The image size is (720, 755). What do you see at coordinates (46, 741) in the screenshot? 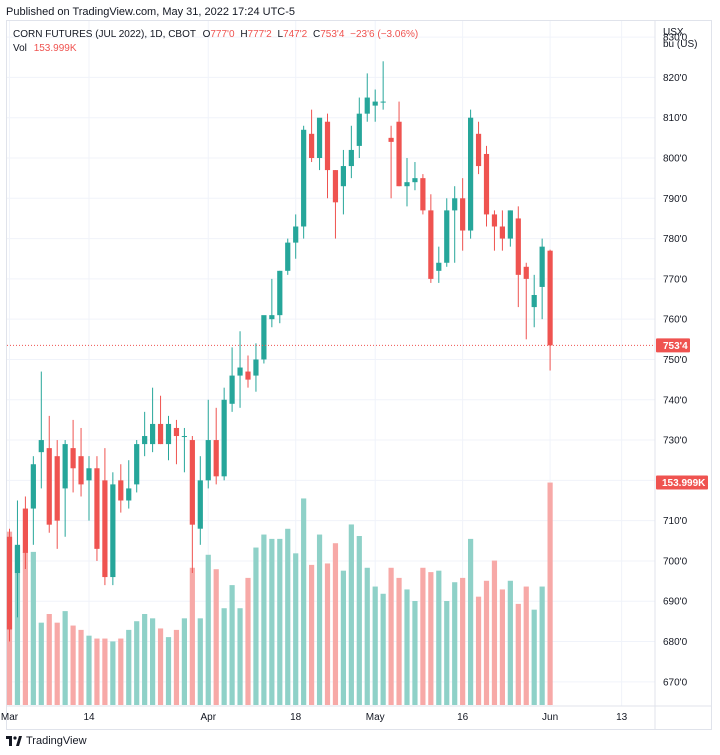
I see `footer: TradingView` at bounding box center [46, 741].